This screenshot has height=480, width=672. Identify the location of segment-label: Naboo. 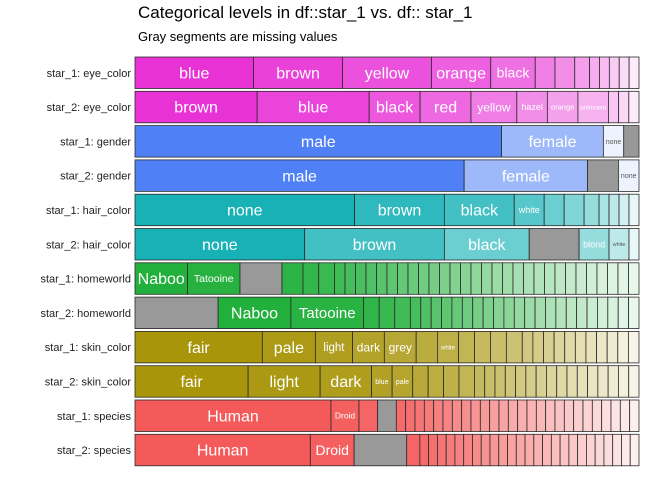
(161, 279).